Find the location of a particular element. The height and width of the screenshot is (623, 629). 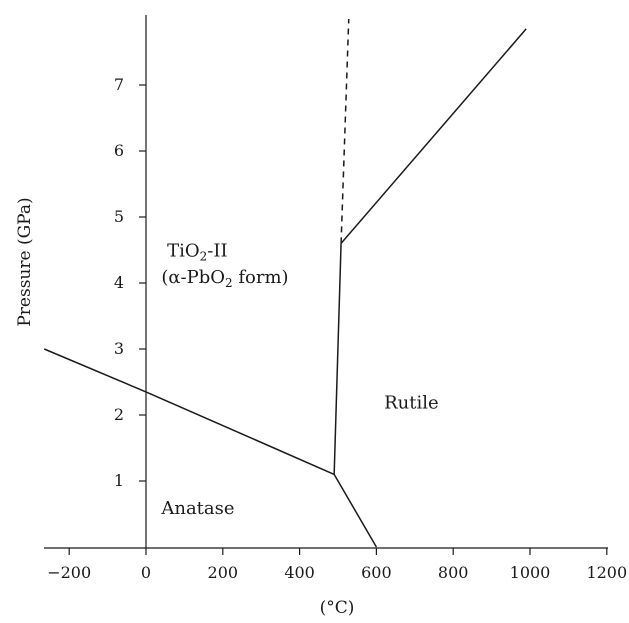

y-tick-label: 1 is located at coordinates (119, 480).